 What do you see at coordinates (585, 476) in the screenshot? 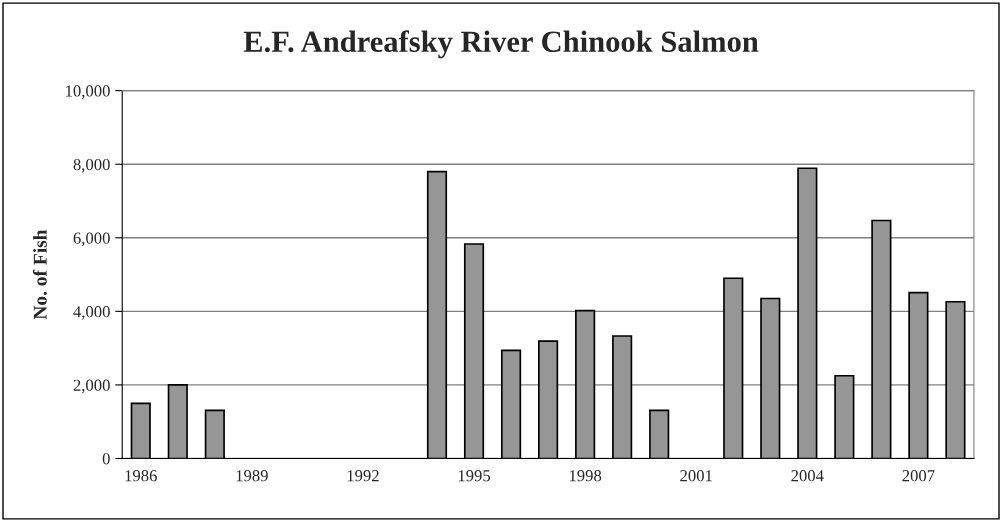
I see `x-tick-label: 1998` at bounding box center [585, 476].